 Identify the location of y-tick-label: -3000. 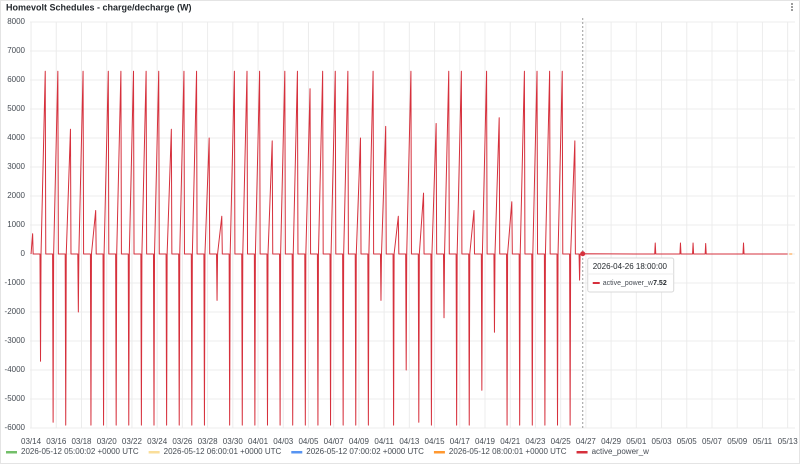
(15, 340).